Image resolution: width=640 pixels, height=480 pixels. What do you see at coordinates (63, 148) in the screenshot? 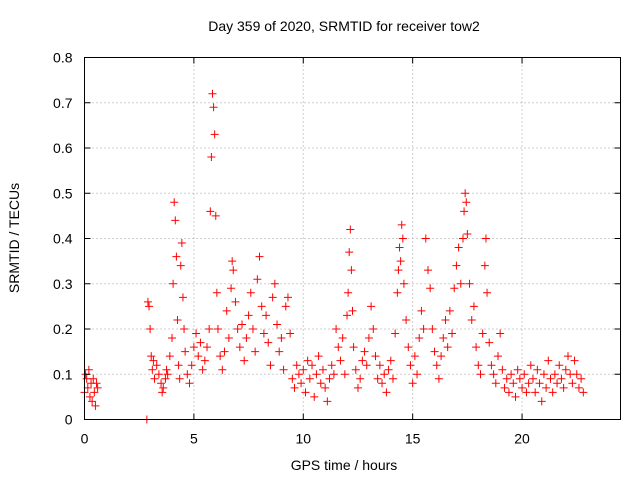
I see `y-tick-label: 0.6` at bounding box center [63, 148].